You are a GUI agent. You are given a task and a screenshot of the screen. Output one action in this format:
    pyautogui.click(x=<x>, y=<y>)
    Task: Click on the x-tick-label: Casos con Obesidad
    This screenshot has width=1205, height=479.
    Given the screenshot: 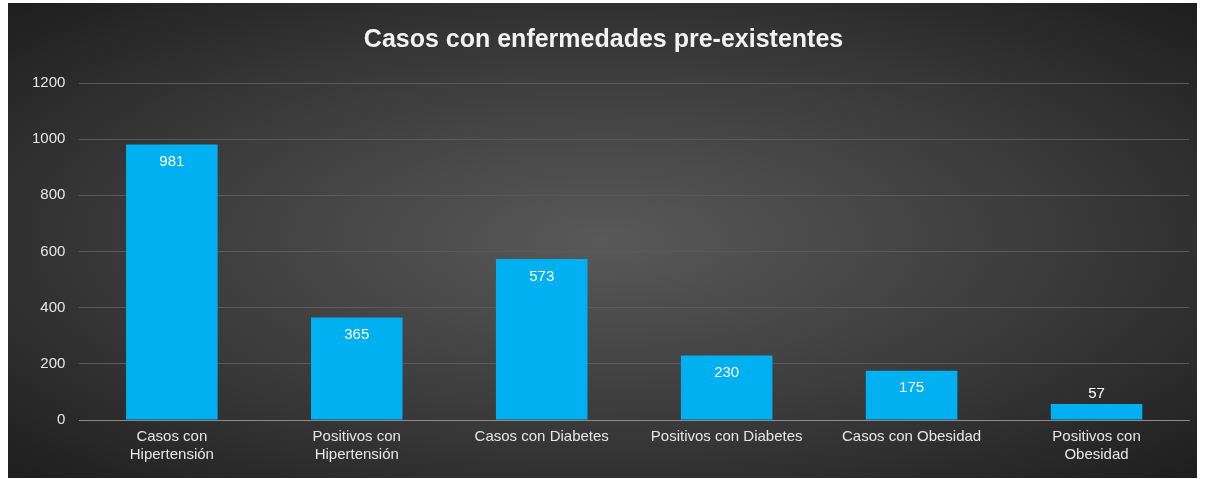 What is the action you would take?
    pyautogui.click(x=911, y=436)
    